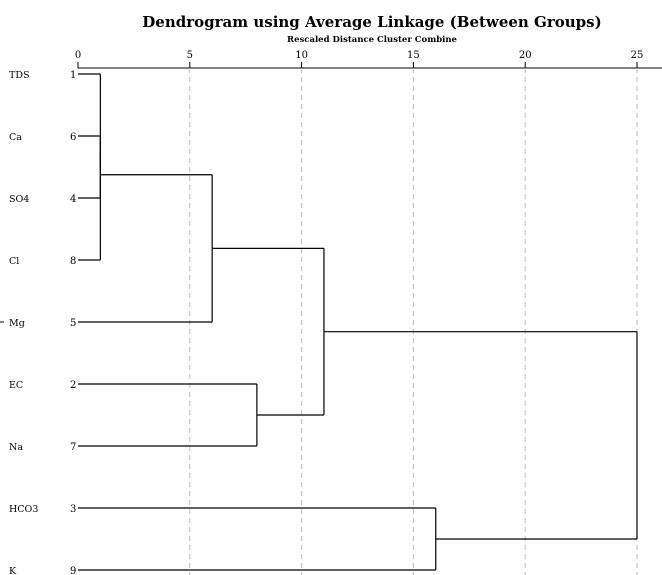  Describe the element at coordinates (16, 447) in the screenshot. I see `leaf-label: Na` at that location.